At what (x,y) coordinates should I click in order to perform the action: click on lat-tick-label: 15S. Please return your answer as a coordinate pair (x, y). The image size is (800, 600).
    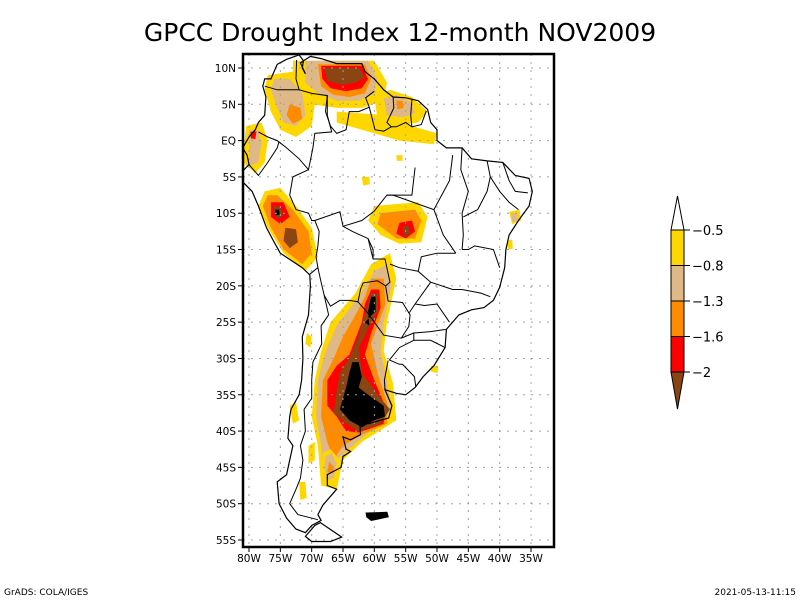
    Looking at the image, I should click on (226, 251).